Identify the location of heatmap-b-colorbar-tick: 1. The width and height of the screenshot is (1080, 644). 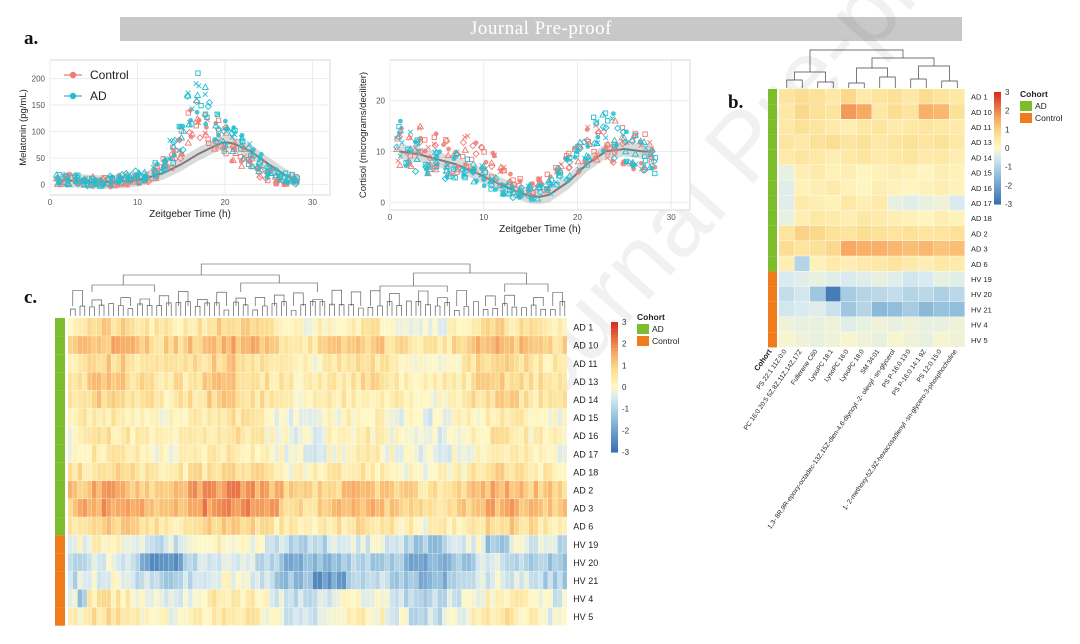
(1007, 129).